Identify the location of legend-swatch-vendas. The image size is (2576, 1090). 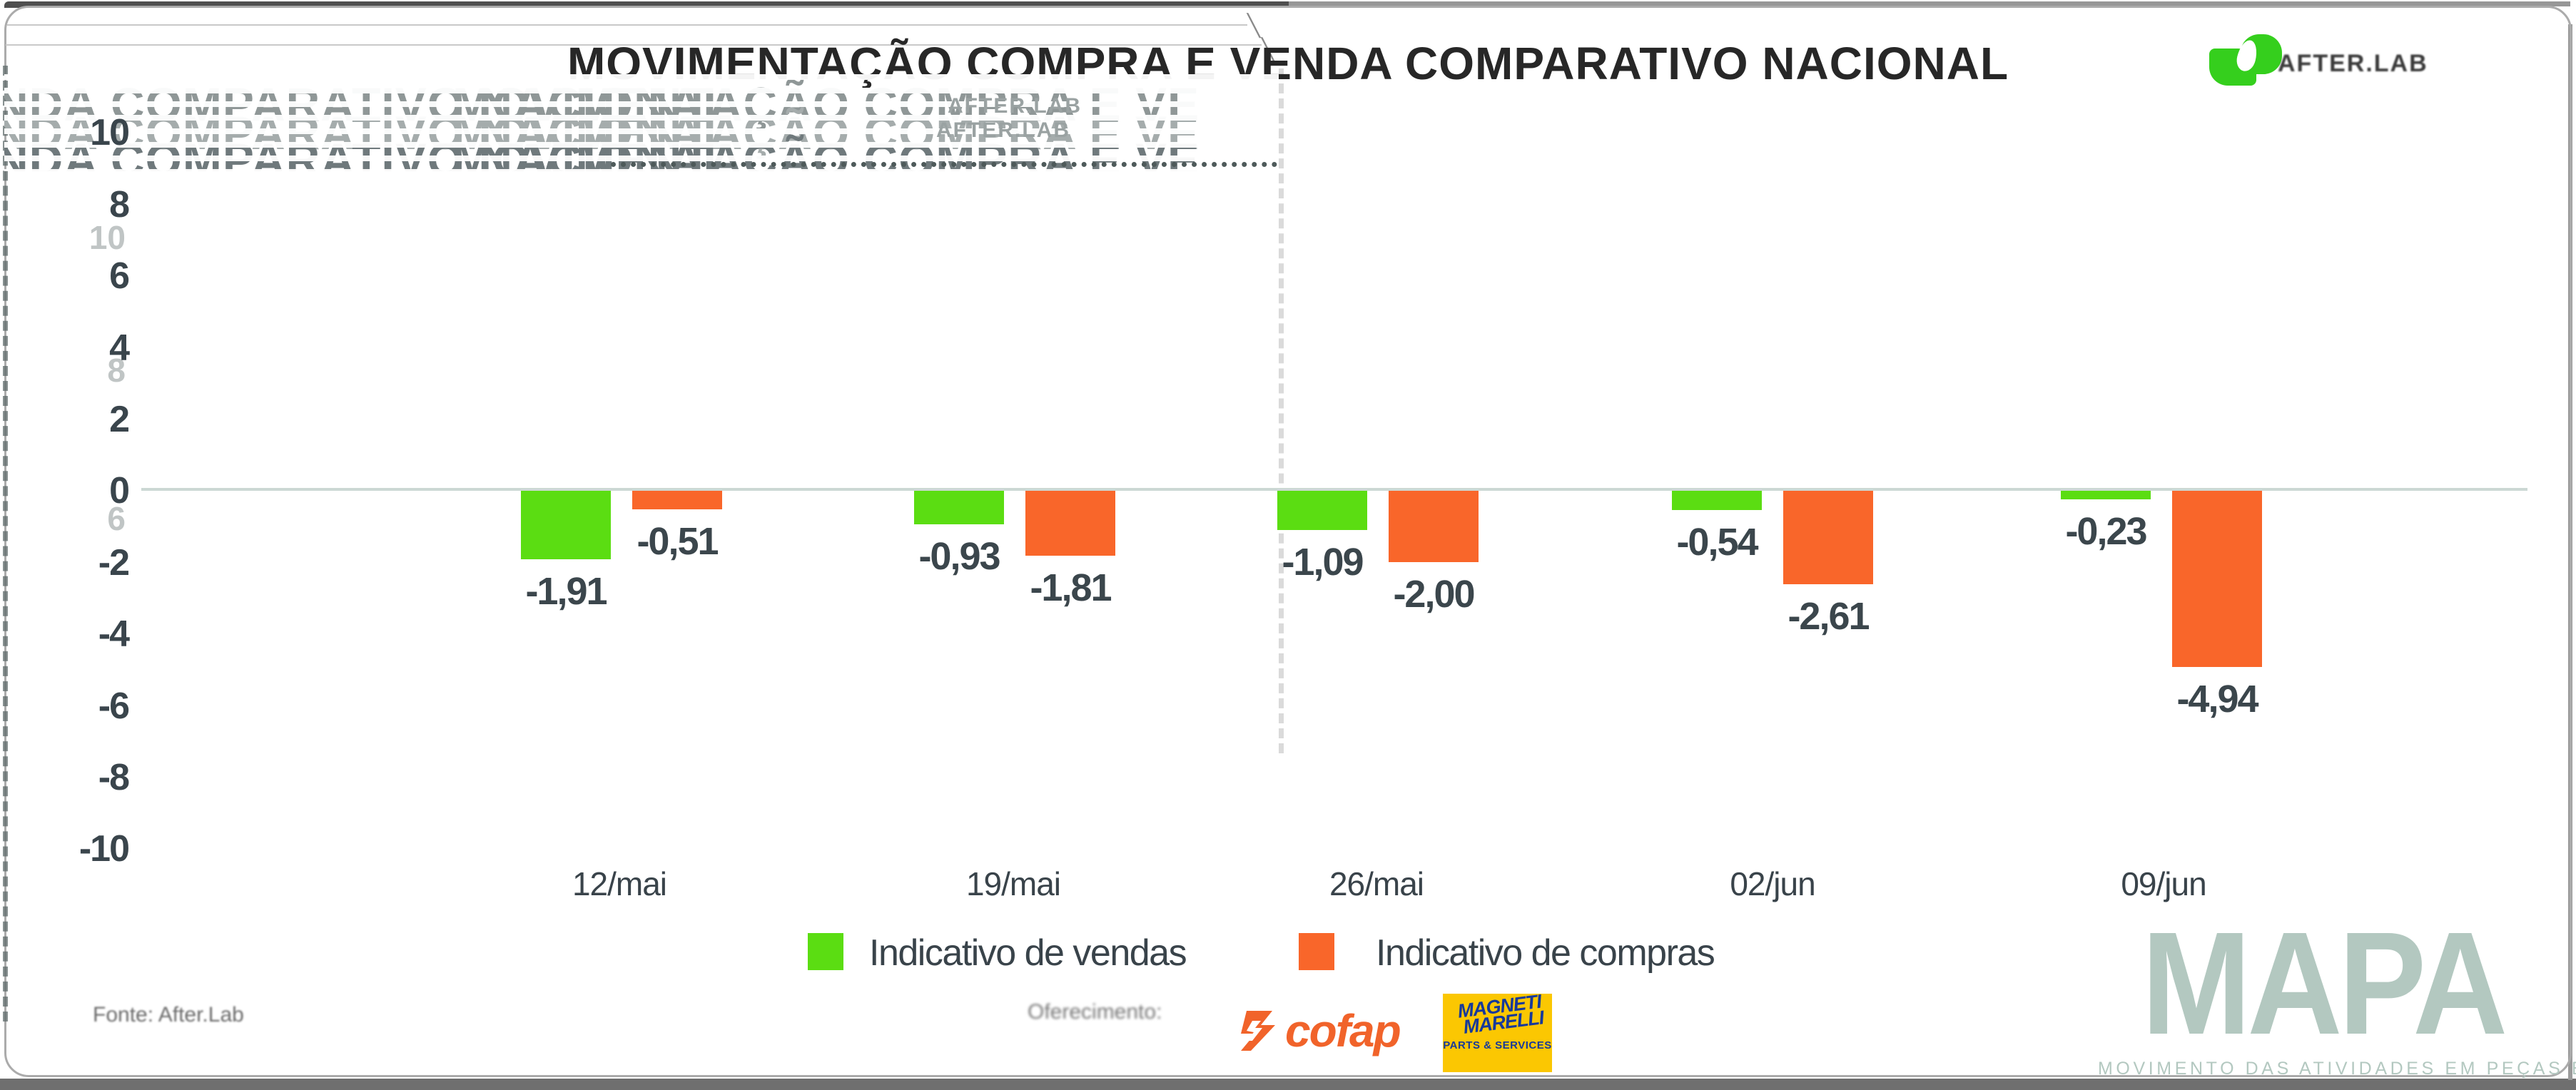
(825, 951).